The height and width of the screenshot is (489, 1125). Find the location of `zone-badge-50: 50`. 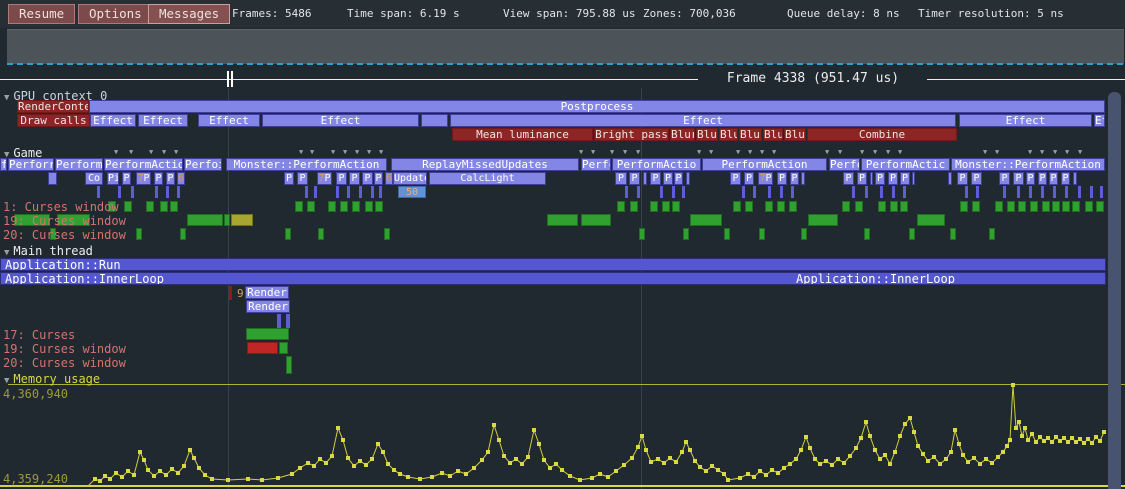

zone-badge-50: 50 is located at coordinates (412, 192).